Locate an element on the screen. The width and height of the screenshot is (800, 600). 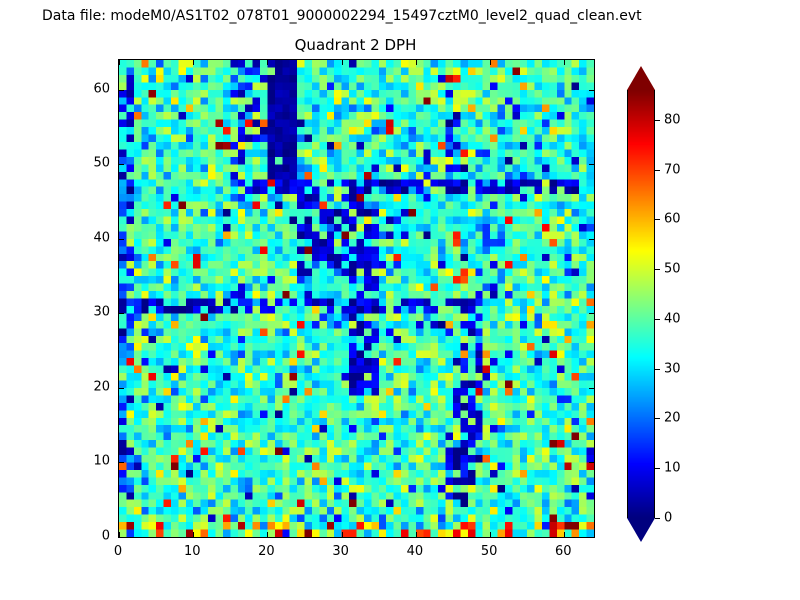
x-tick-label: 30 is located at coordinates (340, 551).